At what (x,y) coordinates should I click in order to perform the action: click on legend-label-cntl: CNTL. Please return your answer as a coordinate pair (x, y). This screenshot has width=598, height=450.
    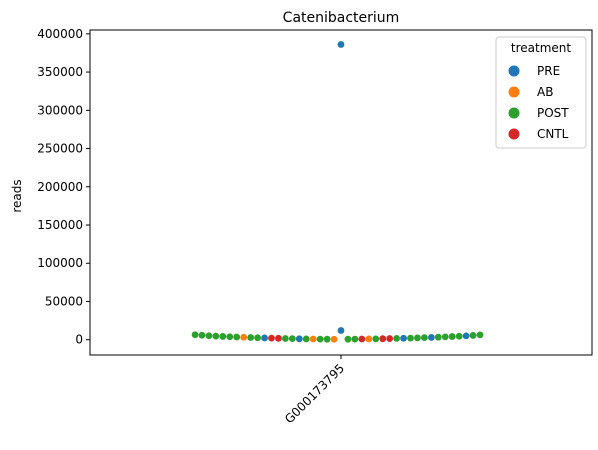
    Looking at the image, I should click on (553, 134).